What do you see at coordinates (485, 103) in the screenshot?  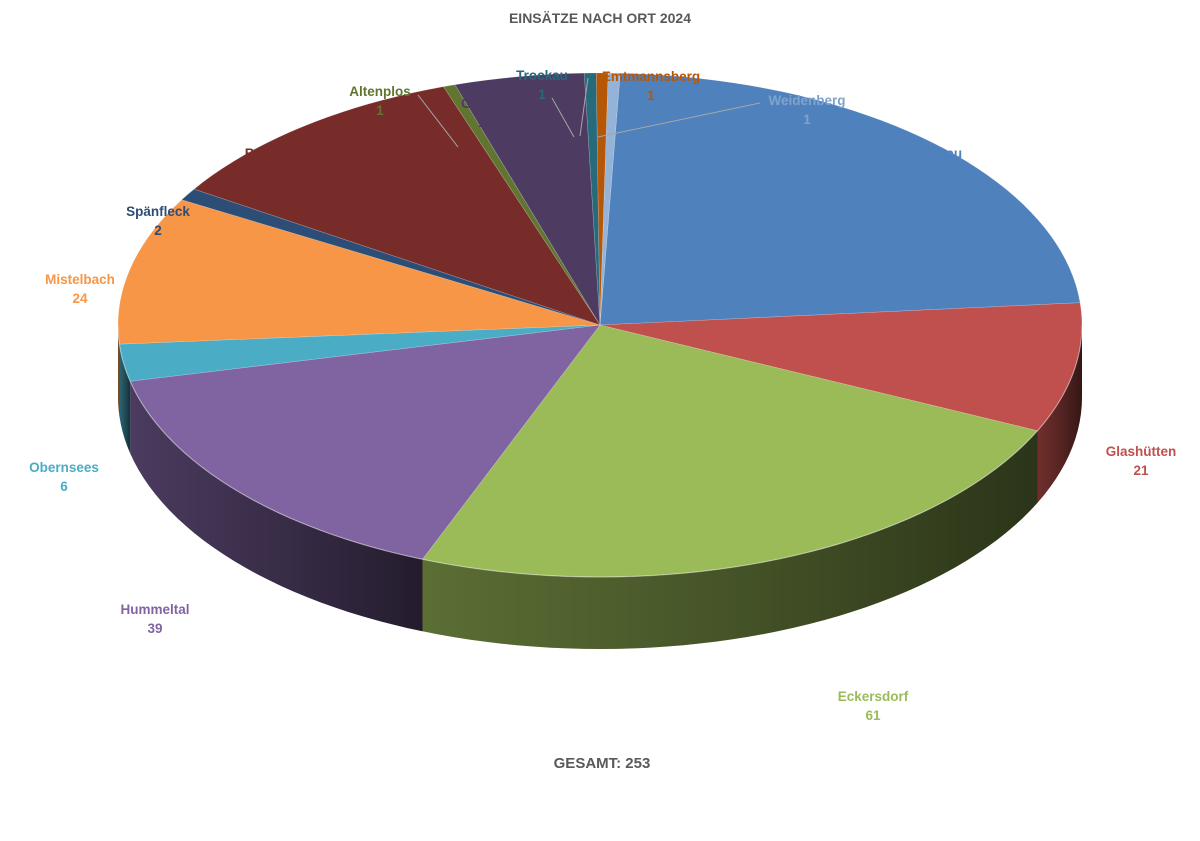 I see `slice-label-gesees: Gesees` at bounding box center [485, 103].